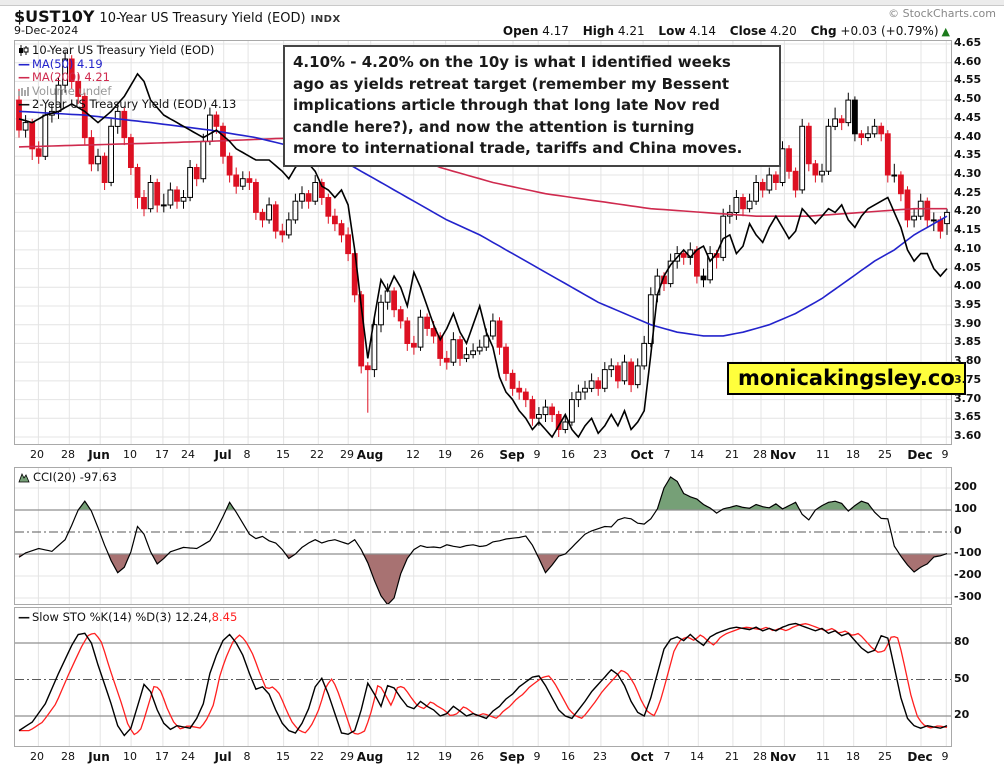 The height and width of the screenshot is (771, 1004). Describe the element at coordinates (846, 378) in the screenshot. I see `watermark-label: monicakingsley.co` at that location.